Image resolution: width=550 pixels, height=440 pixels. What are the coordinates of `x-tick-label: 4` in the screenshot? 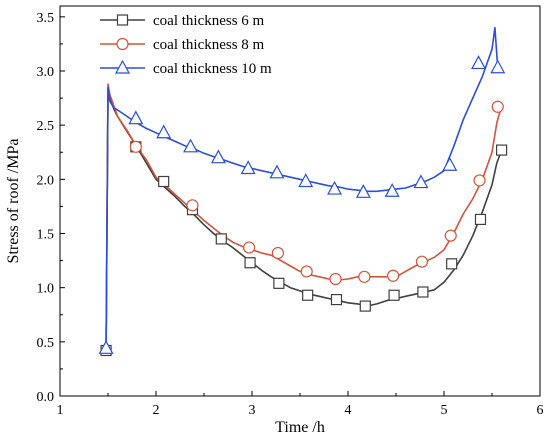 It's located at (348, 410).